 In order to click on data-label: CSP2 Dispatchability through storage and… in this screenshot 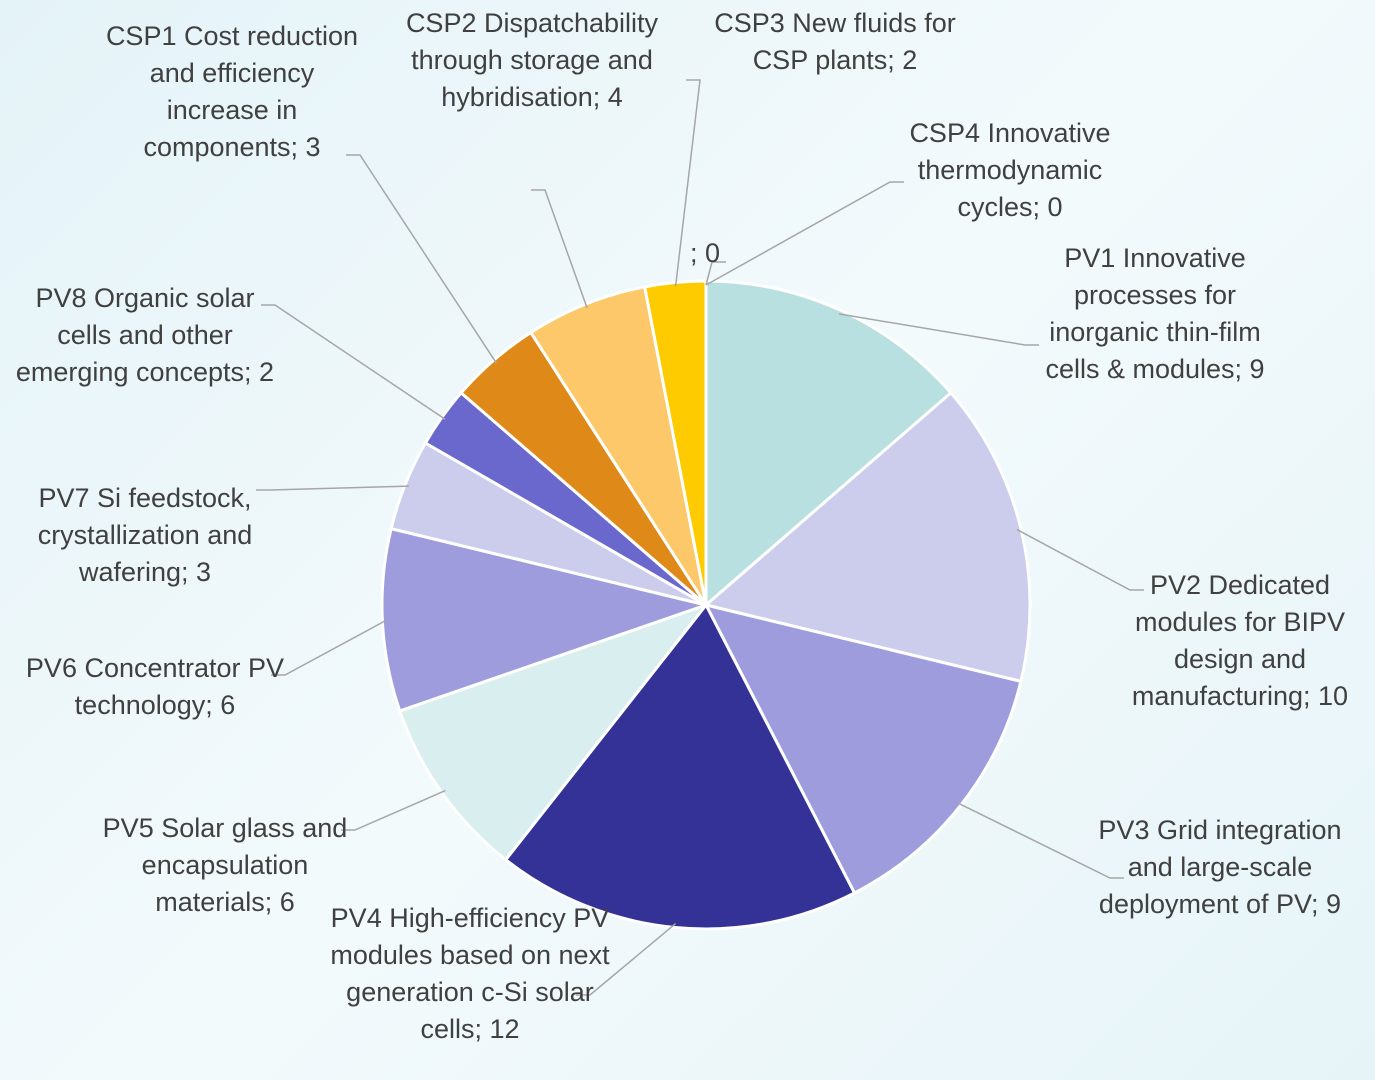, I will do `click(532, 60)`.